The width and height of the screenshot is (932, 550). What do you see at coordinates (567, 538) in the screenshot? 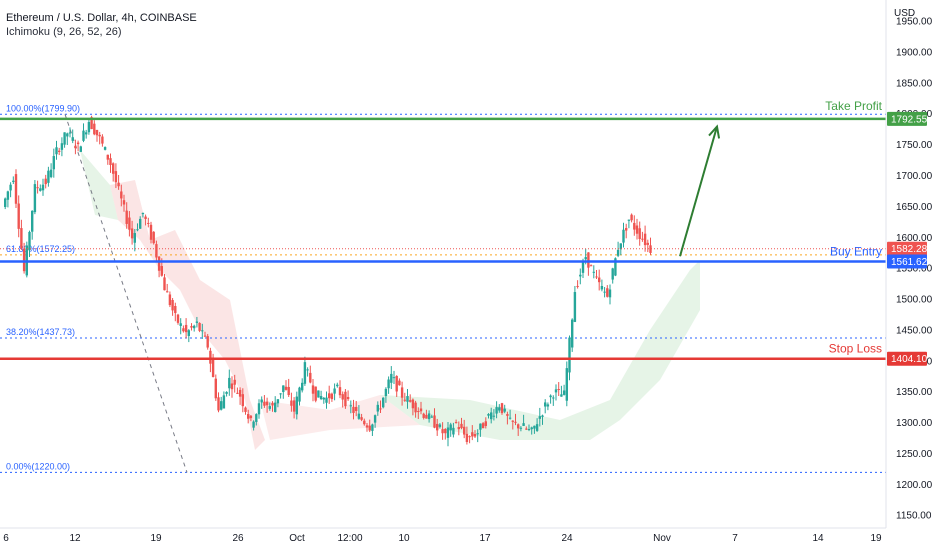
I see `time-tick-label: 24` at bounding box center [567, 538].